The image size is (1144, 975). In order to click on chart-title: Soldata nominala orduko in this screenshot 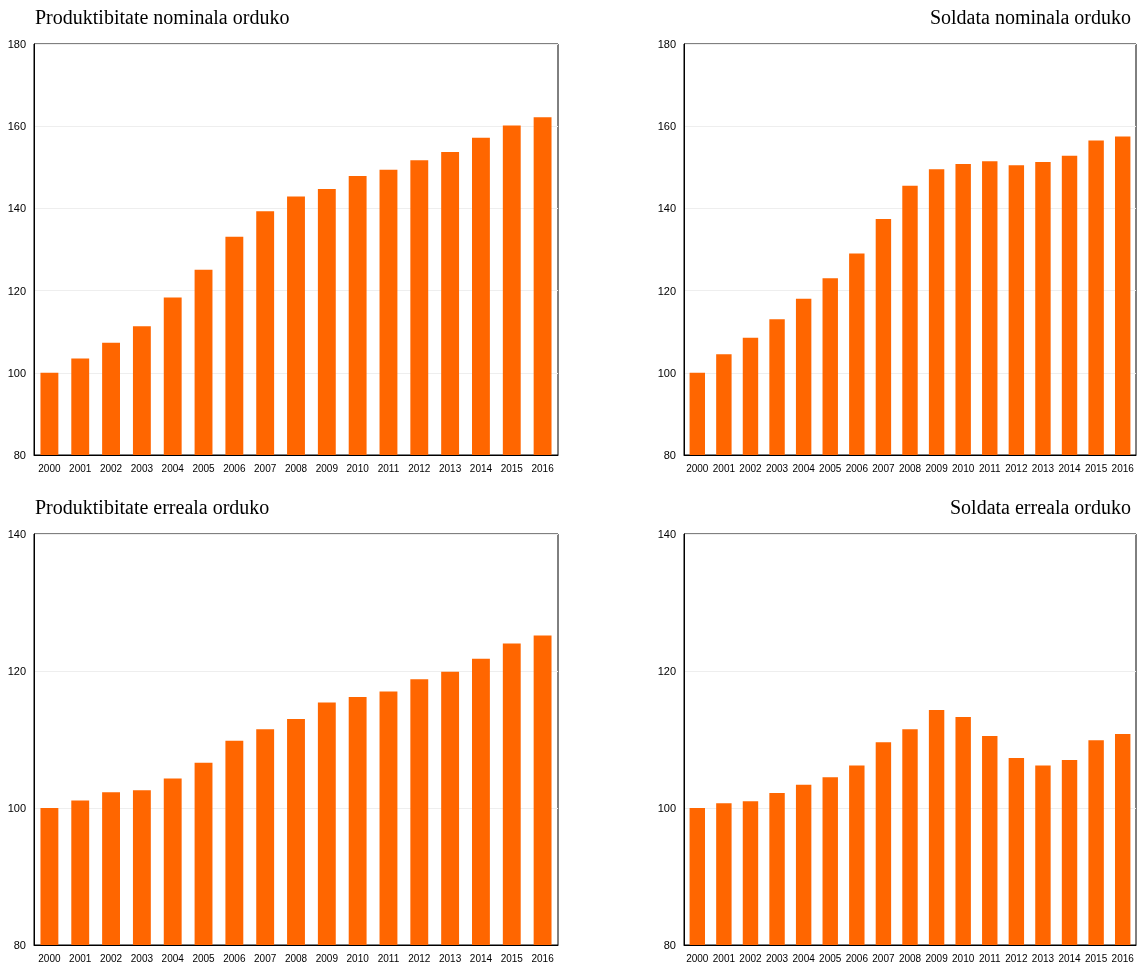, I will do `click(1030, 17)`.